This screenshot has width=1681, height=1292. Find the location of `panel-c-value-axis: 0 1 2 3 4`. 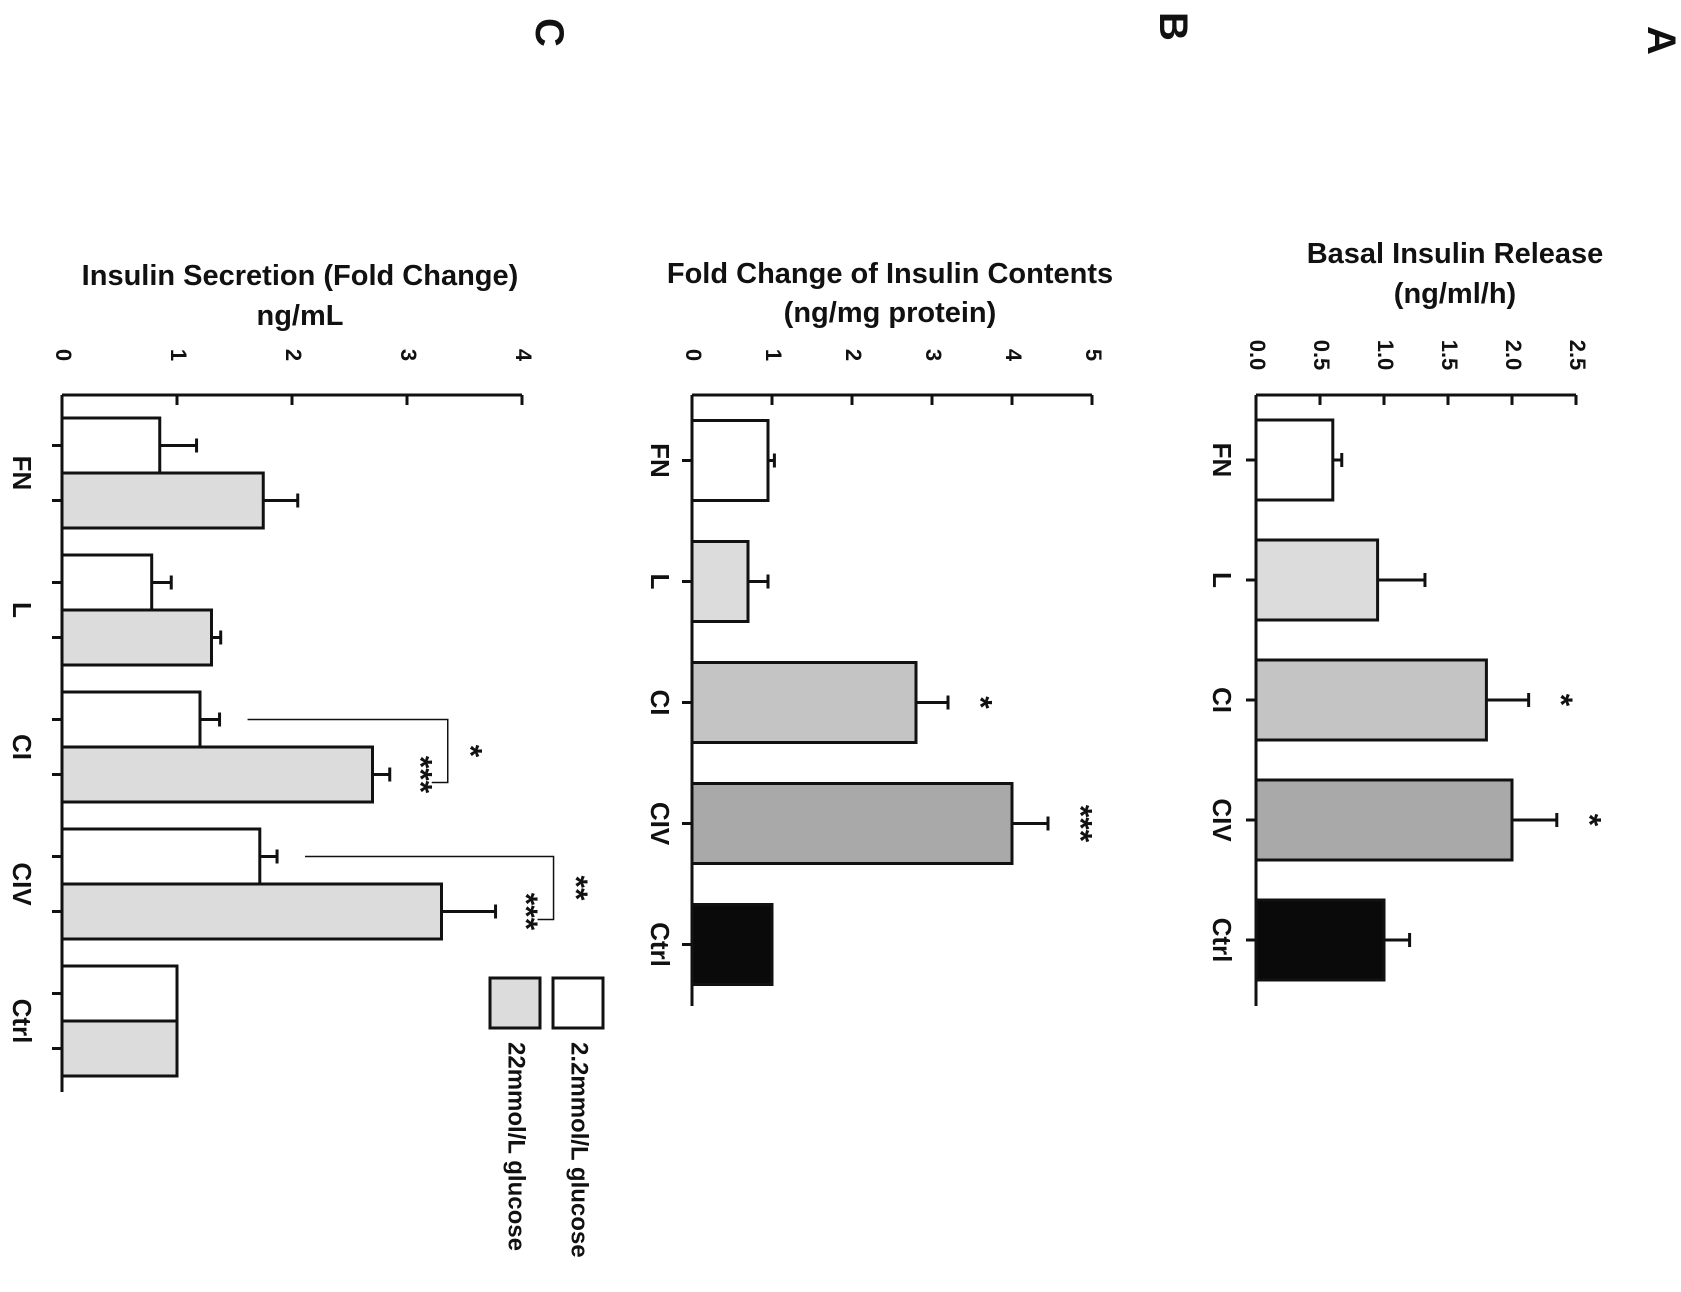

panel-c-value-axis: 0 1 2 3 4 is located at coordinates (293, 377).